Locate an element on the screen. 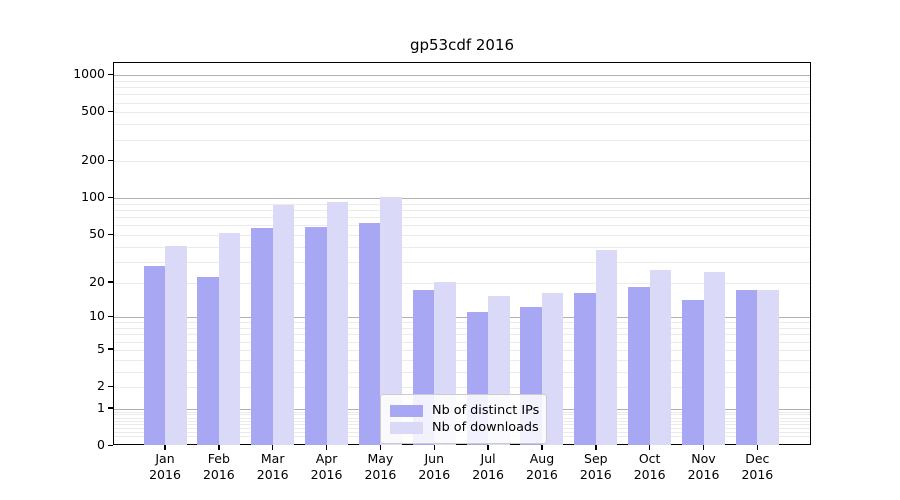 The image size is (900, 500). y-tick-label: 50 is located at coordinates (97, 234).